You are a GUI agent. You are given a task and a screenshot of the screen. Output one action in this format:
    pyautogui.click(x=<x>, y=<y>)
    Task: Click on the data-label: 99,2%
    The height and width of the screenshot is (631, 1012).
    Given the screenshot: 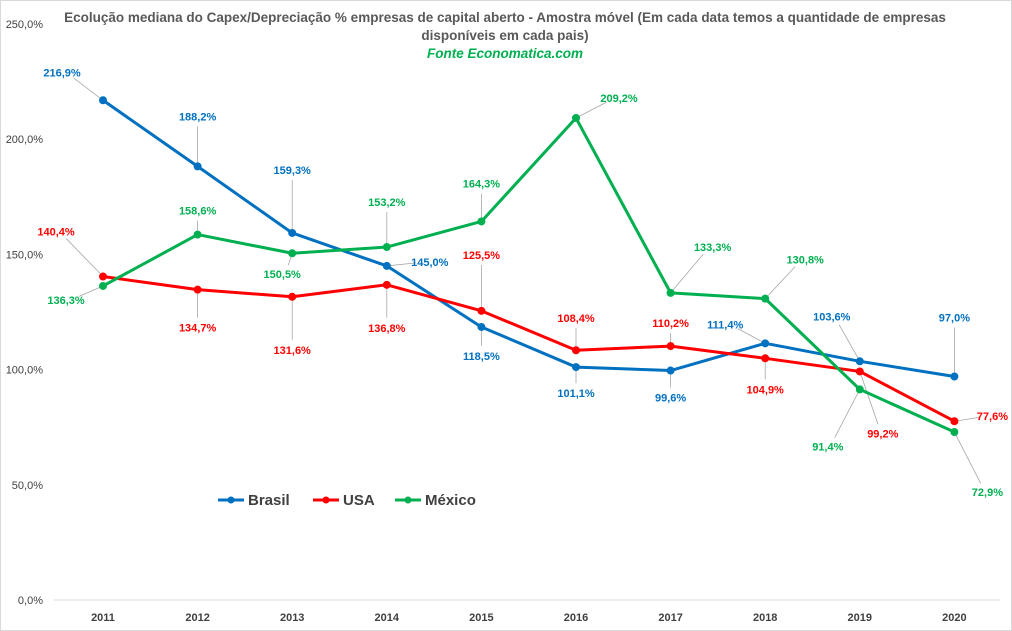 What is the action you would take?
    pyautogui.click(x=882, y=434)
    